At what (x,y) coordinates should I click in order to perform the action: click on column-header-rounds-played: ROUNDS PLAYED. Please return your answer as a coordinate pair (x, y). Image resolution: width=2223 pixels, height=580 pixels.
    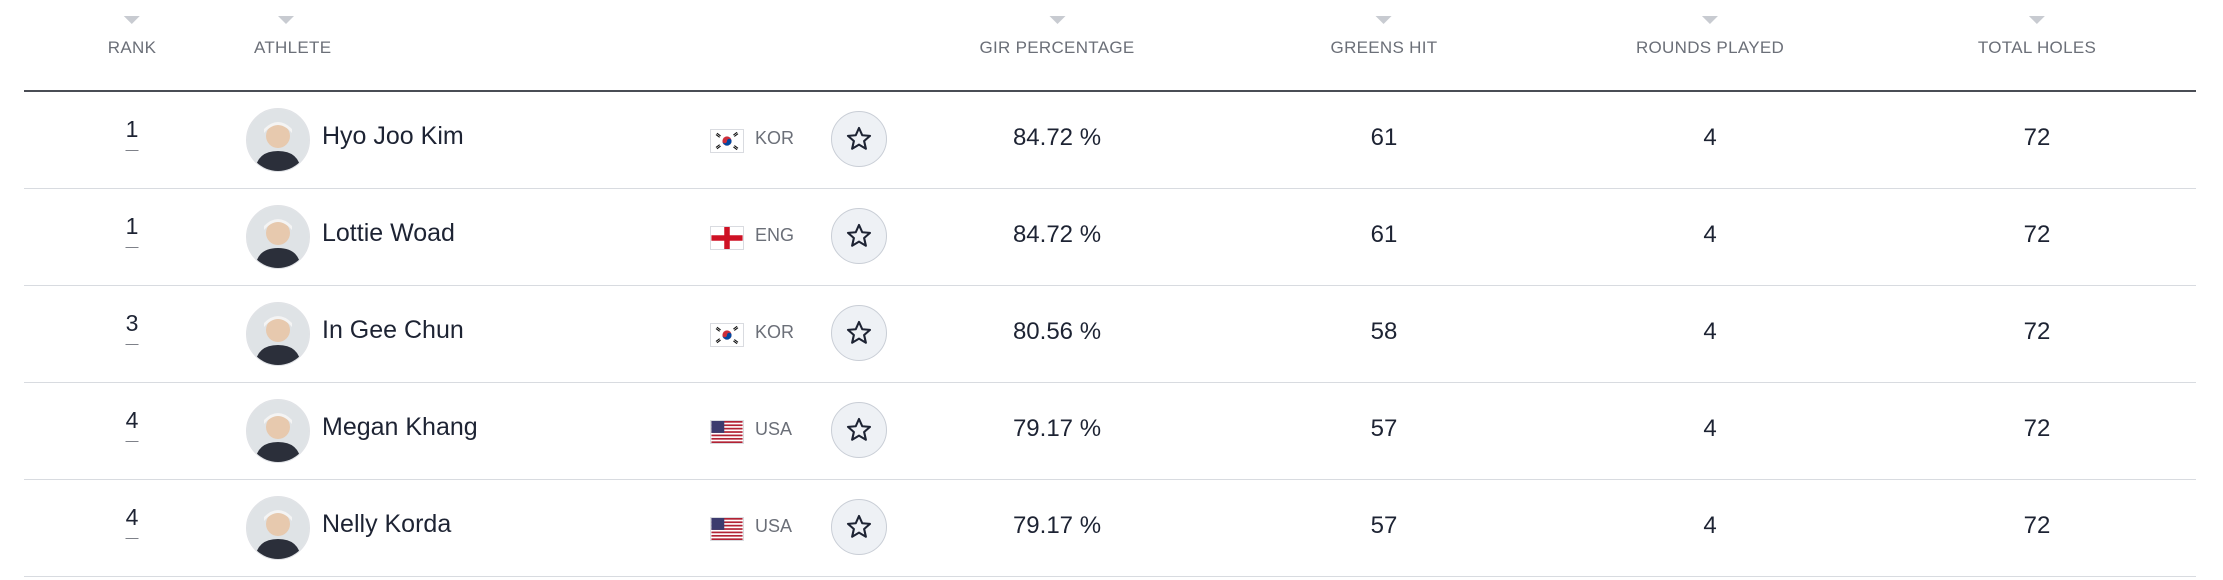
    Looking at the image, I should click on (1710, 37).